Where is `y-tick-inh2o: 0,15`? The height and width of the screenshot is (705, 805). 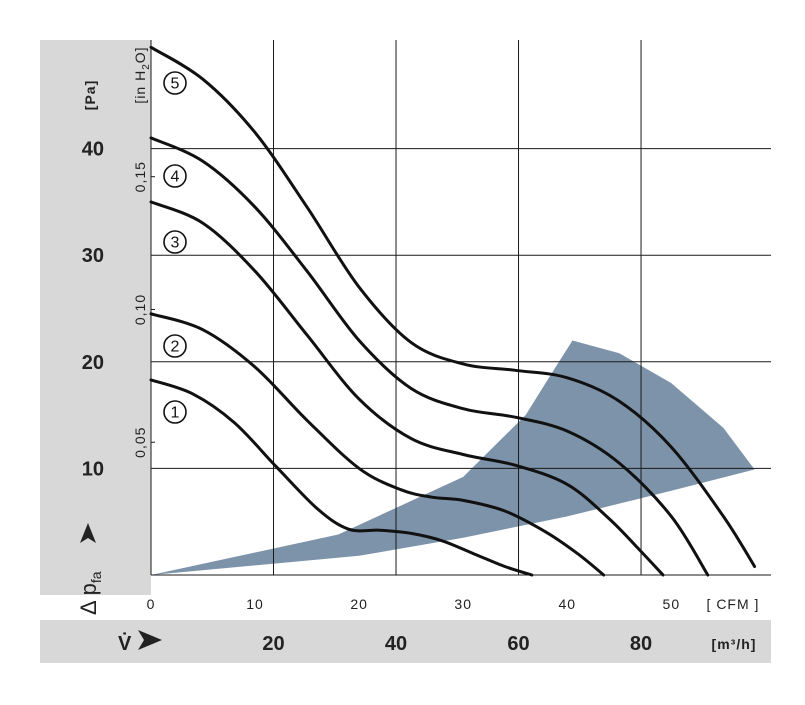 y-tick-inh2o: 0,15 is located at coordinates (140, 176).